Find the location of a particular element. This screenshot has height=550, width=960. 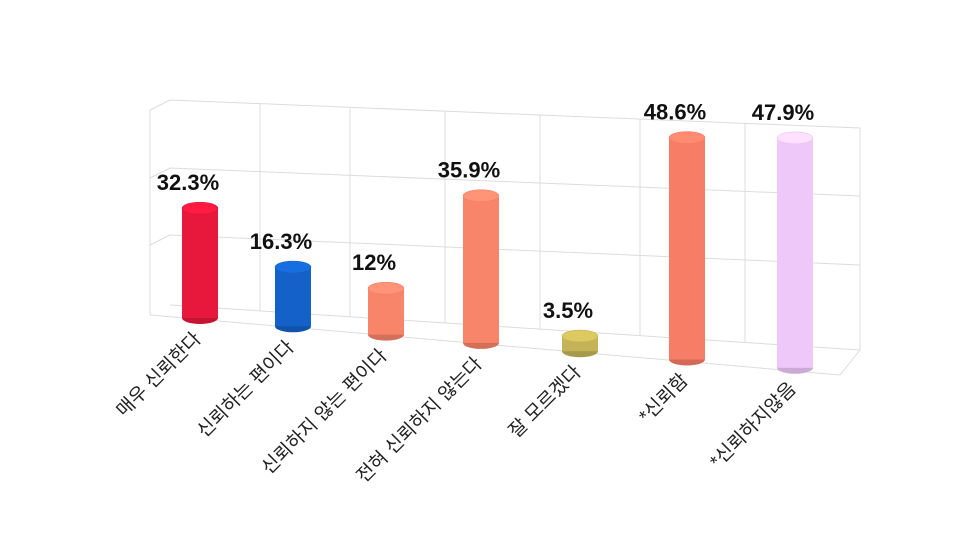

x-tick-label: *신뢰함 is located at coordinates (664, 398).